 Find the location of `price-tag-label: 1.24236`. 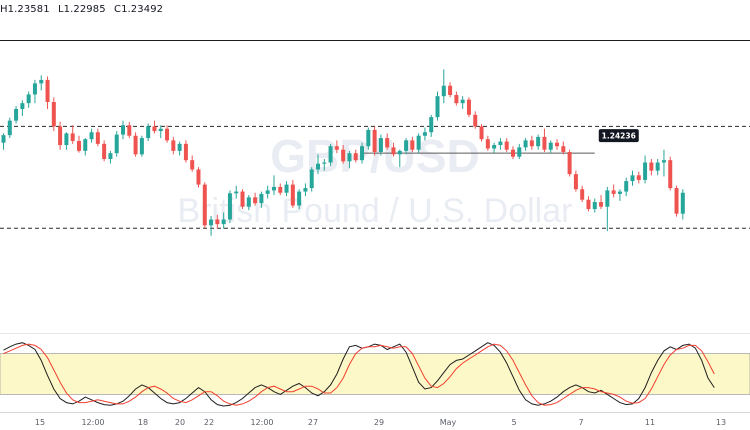

price-tag-label: 1.24236 is located at coordinates (619, 136).